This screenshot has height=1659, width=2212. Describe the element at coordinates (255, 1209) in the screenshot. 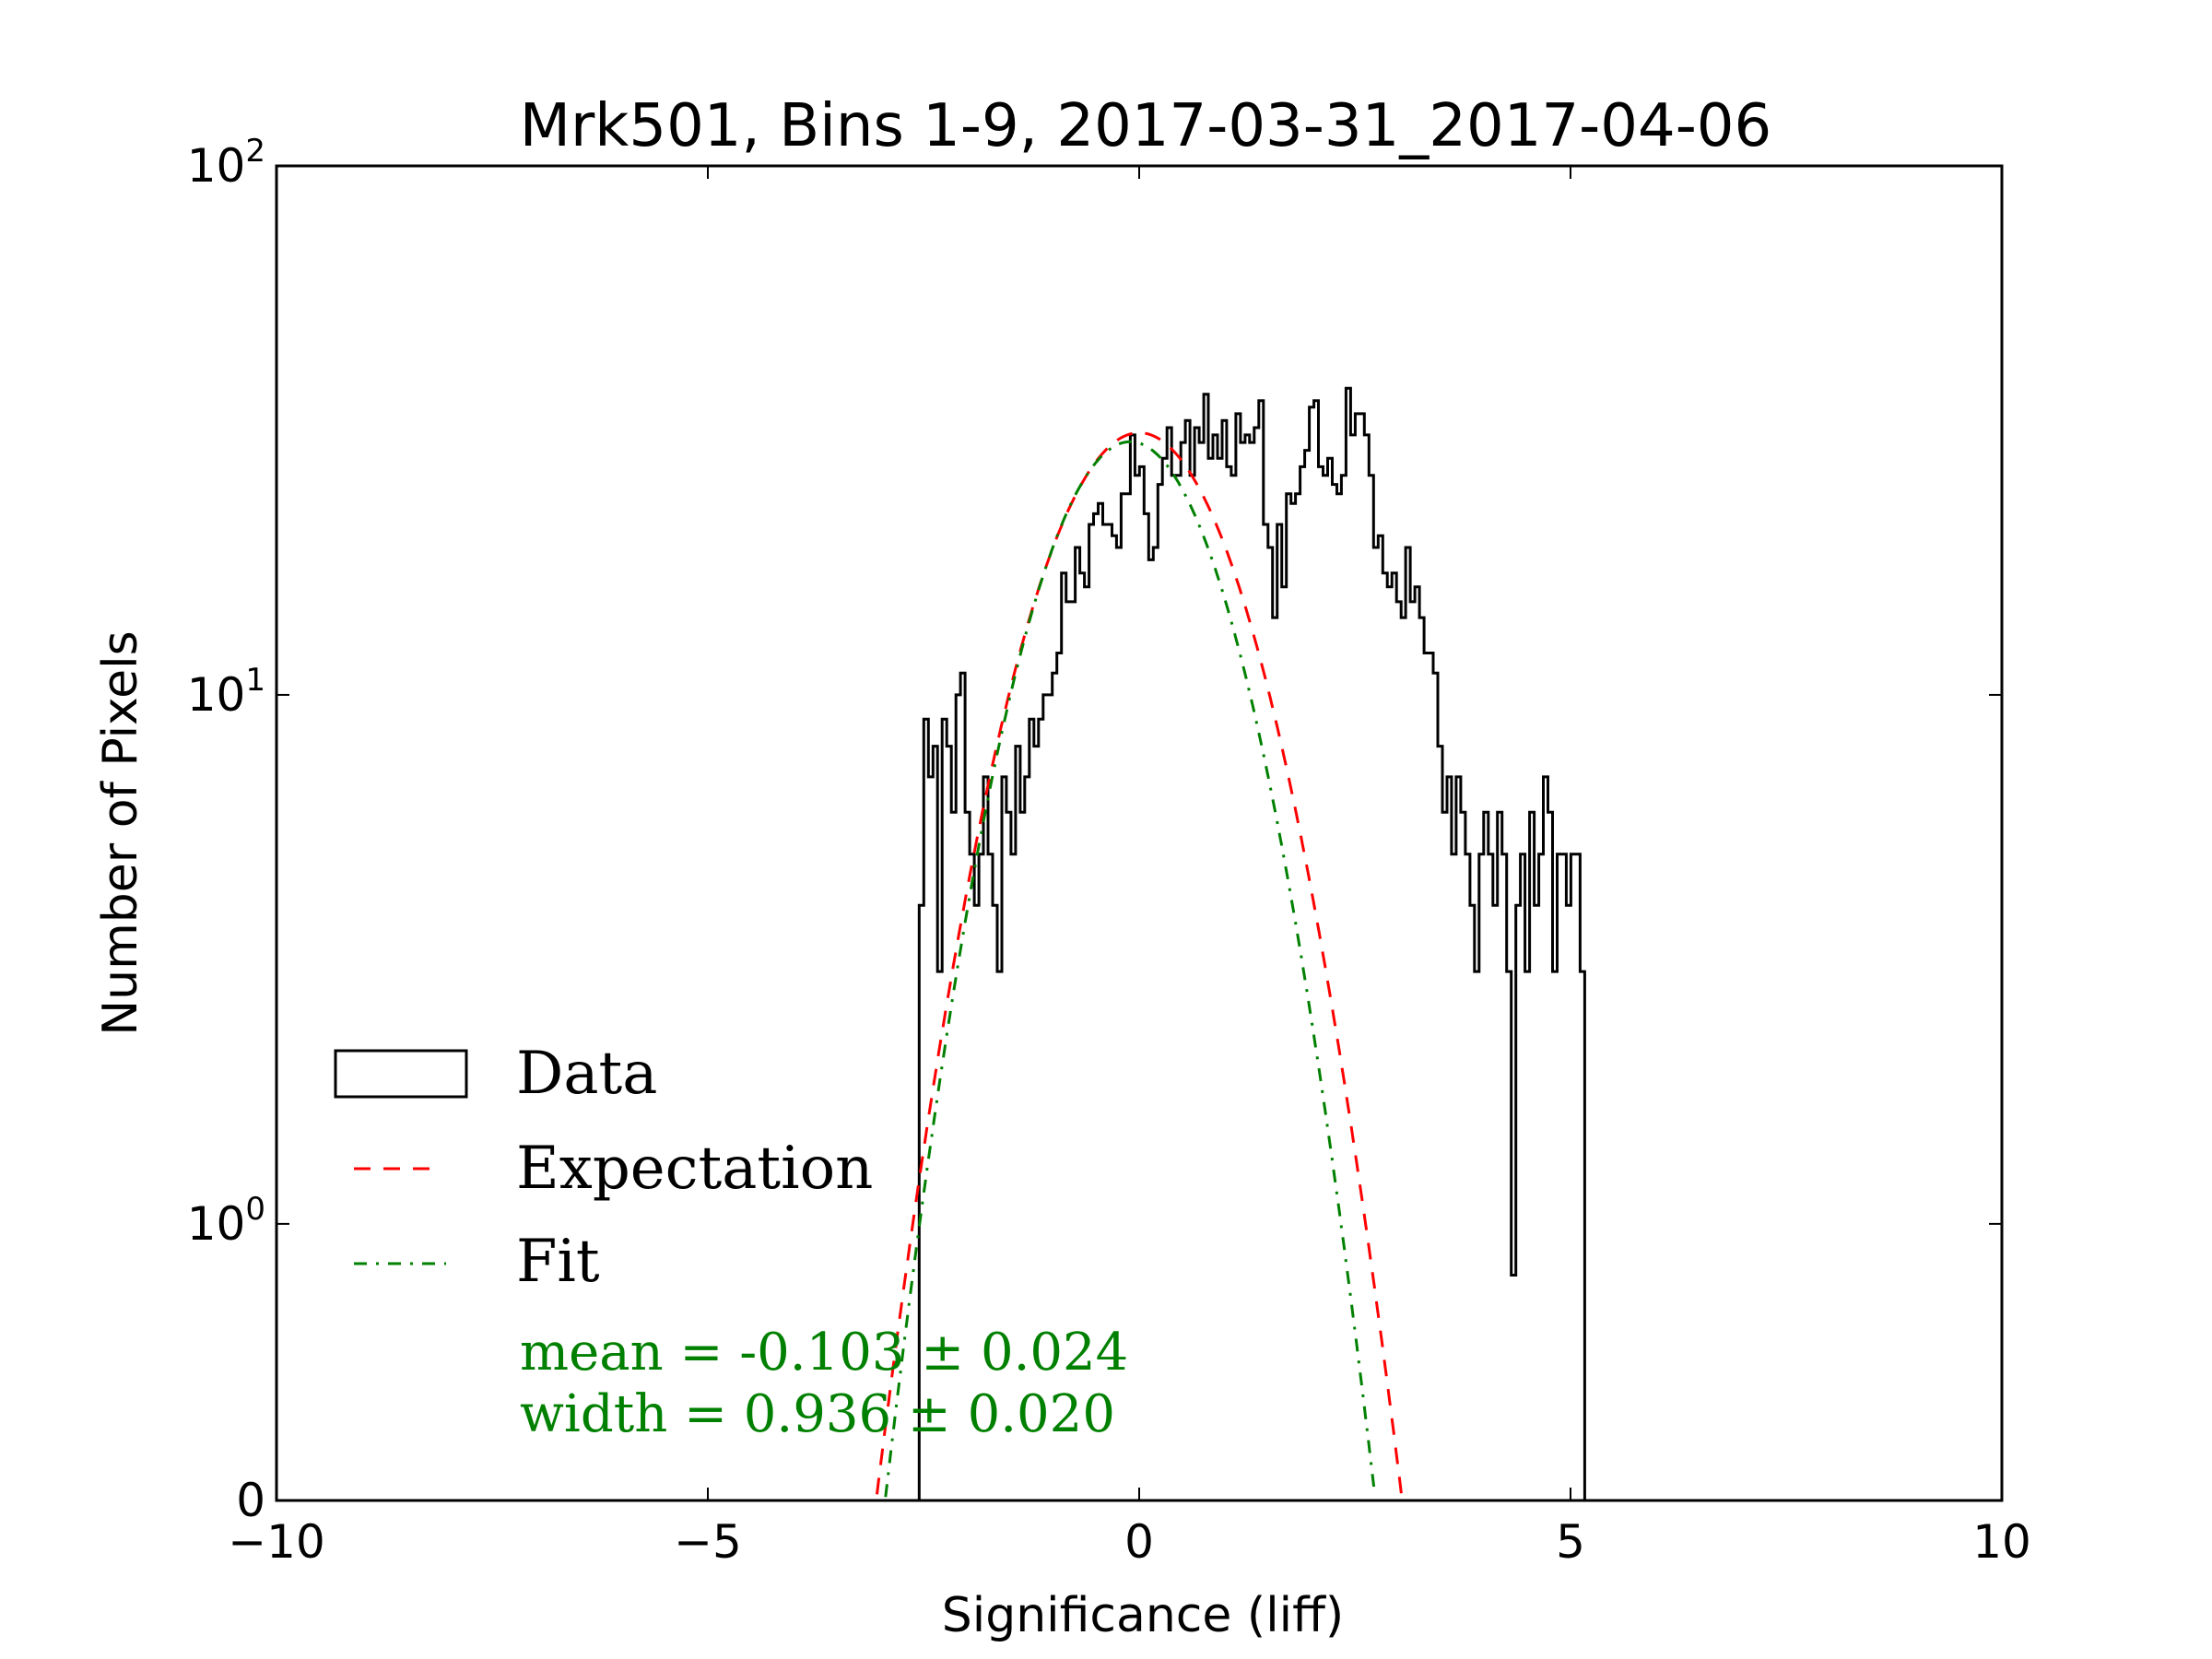

I see `y-tick-exp-0: 0` at that location.